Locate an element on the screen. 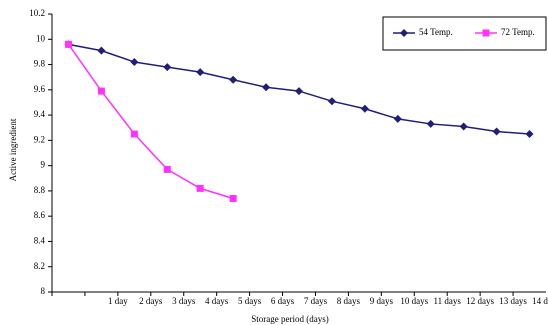  series-line is located at coordinates (150, 121).